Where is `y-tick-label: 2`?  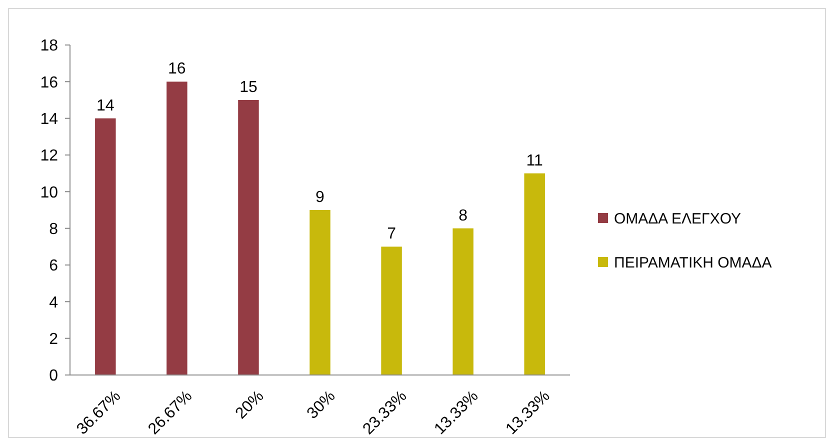
y-tick-label: 2 is located at coordinates (53, 339).